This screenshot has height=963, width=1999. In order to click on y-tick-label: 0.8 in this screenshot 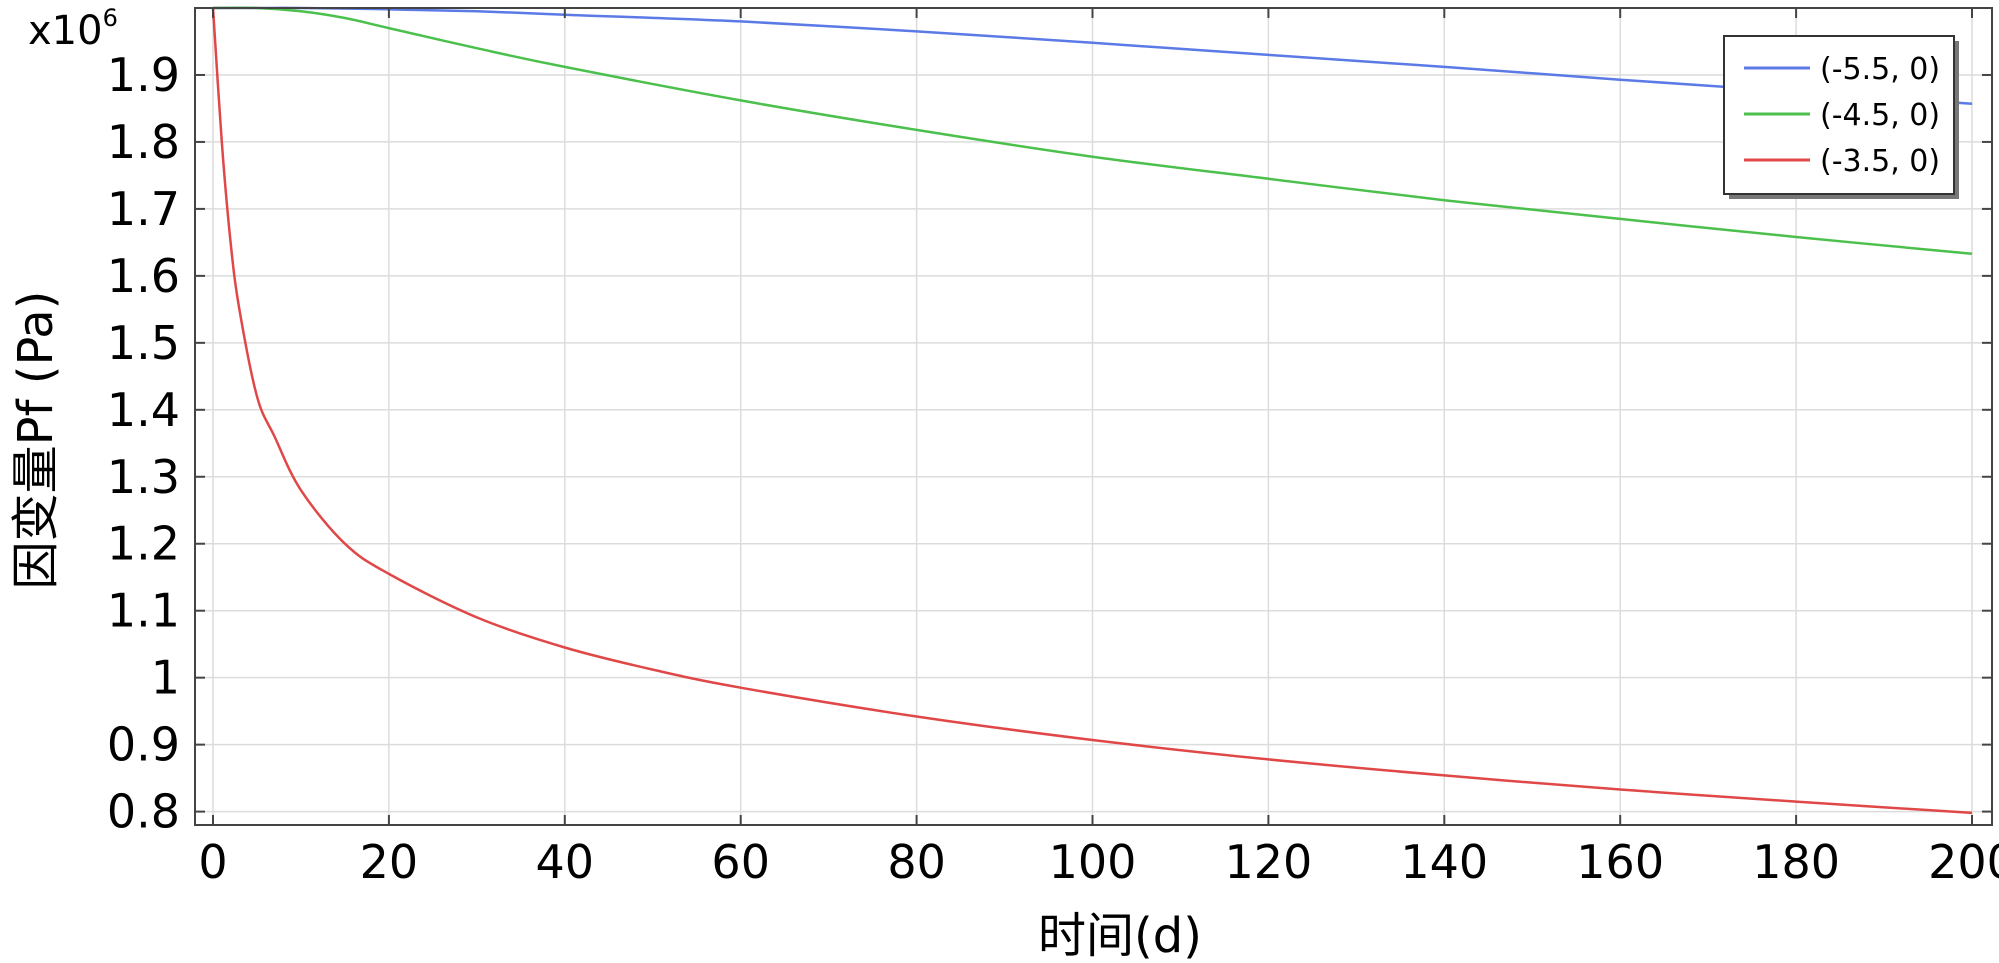, I will do `click(143, 812)`.